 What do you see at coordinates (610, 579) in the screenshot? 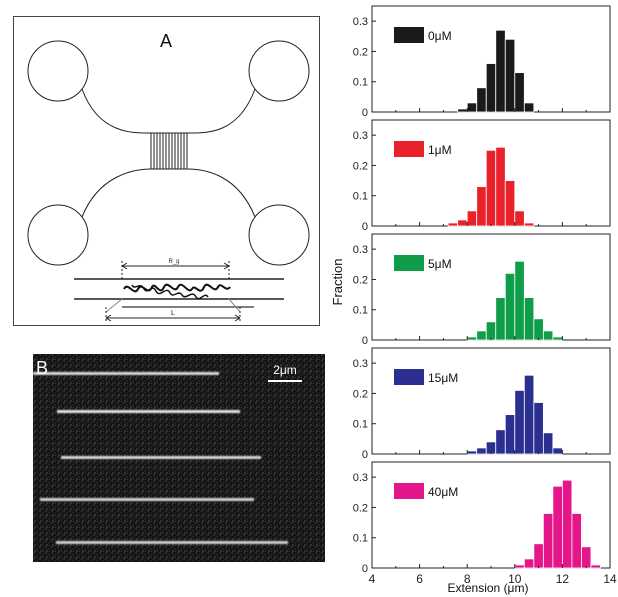
I see `x-tick-label: 14` at bounding box center [610, 579].